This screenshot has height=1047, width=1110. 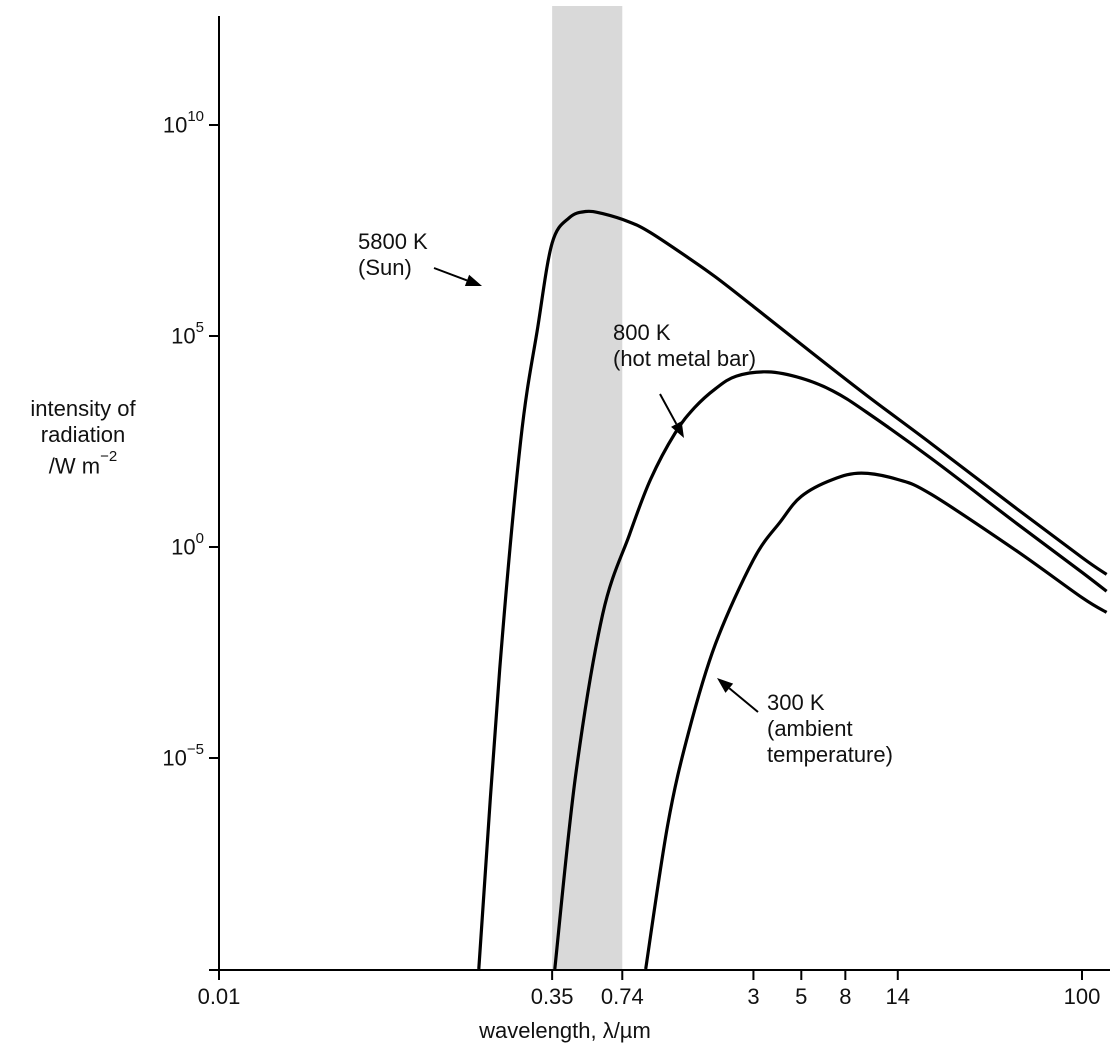 What do you see at coordinates (552, 996) in the screenshot?
I see `x-tick-label: 0.35` at bounding box center [552, 996].